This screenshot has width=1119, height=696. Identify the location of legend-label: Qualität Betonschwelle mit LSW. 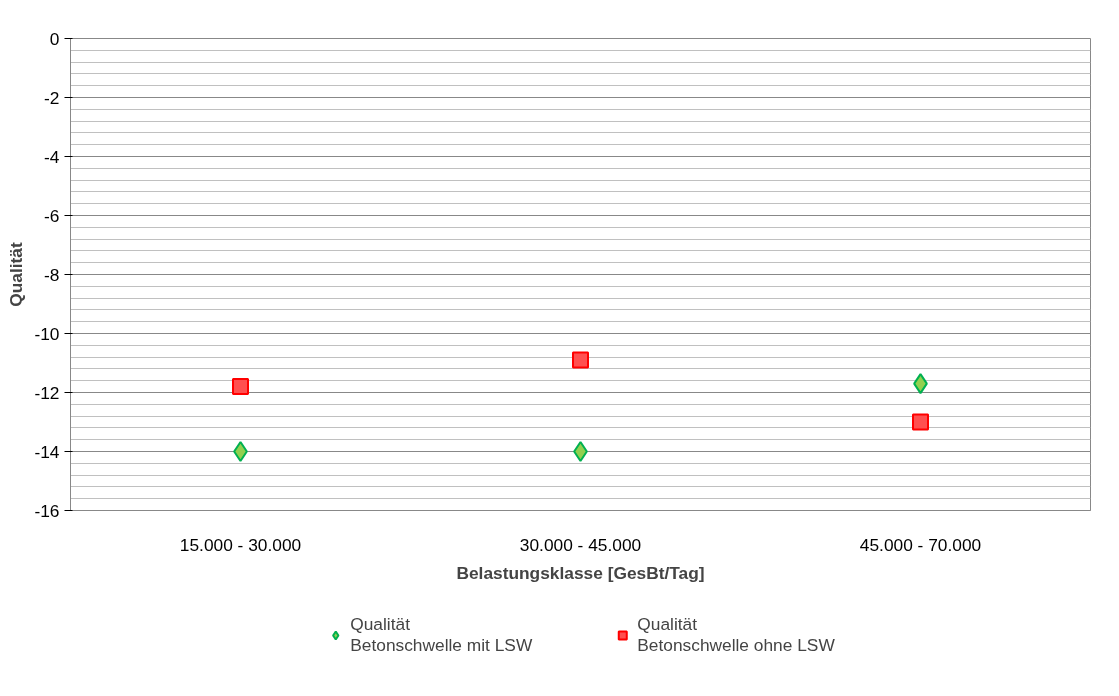
(441, 635).